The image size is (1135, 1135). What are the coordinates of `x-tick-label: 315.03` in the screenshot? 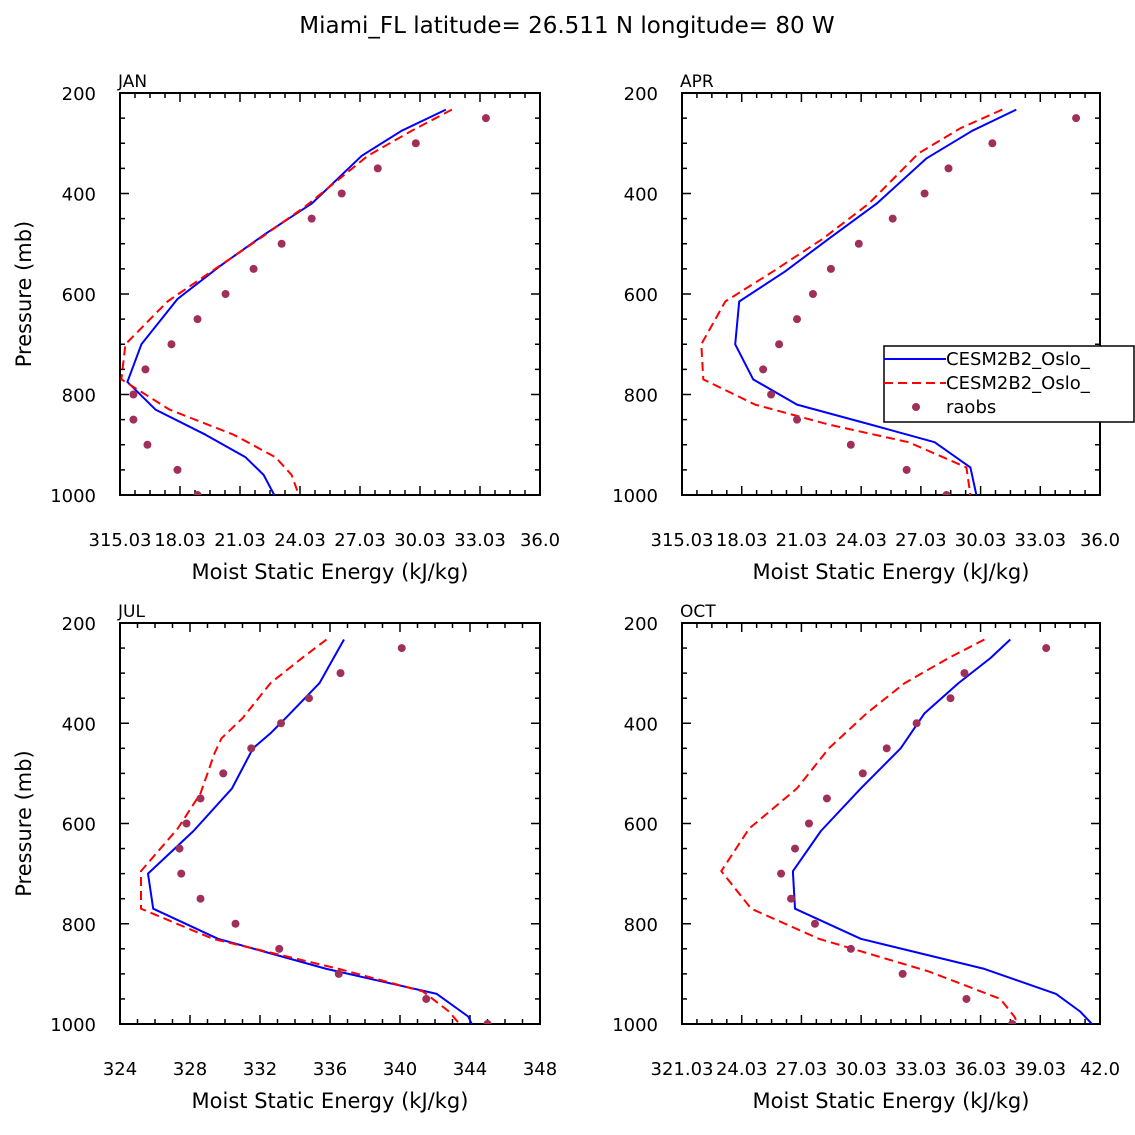 It's located at (120, 540).